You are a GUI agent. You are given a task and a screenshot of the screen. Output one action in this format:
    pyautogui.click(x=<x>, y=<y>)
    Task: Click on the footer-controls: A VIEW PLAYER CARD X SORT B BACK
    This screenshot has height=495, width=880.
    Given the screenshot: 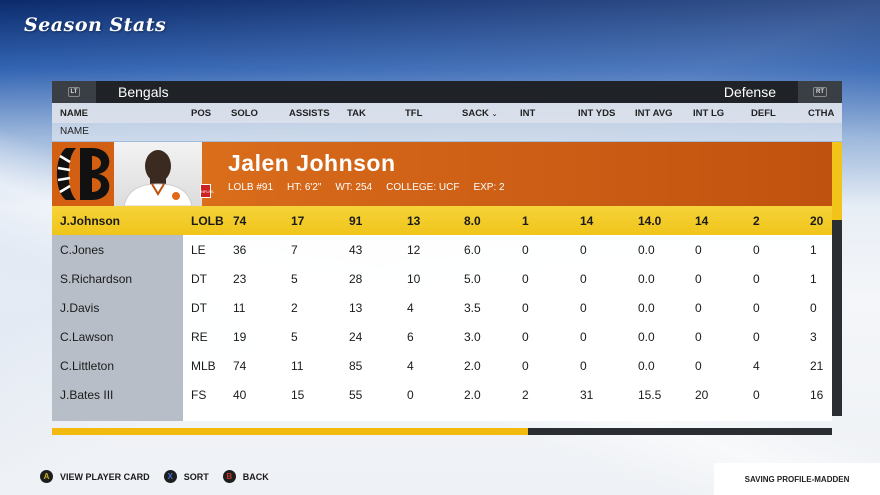 What is the action you would take?
    pyautogui.click(x=161, y=476)
    